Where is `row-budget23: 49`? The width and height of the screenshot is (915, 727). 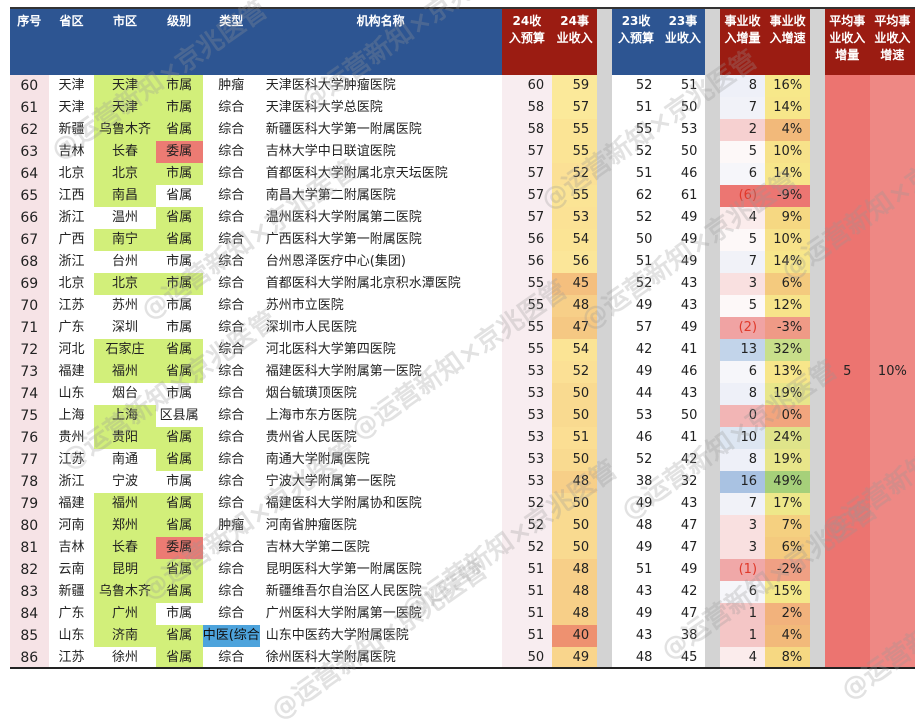 row-budget23: 49 is located at coordinates (644, 613).